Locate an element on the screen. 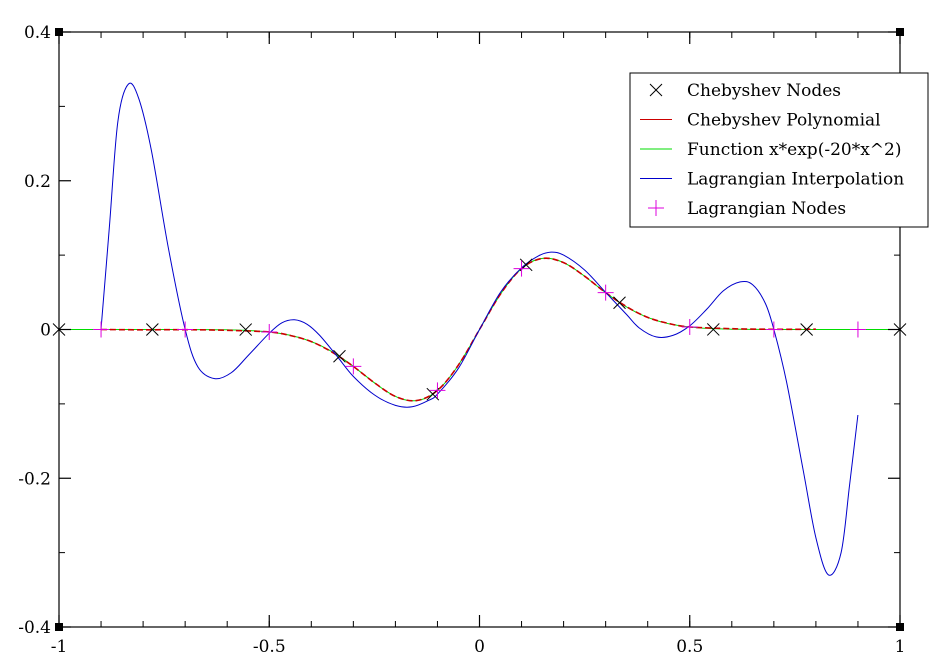  legend-item-chebyshev-polynomial: Chebyshev Polynomial is located at coordinates (760, 121).